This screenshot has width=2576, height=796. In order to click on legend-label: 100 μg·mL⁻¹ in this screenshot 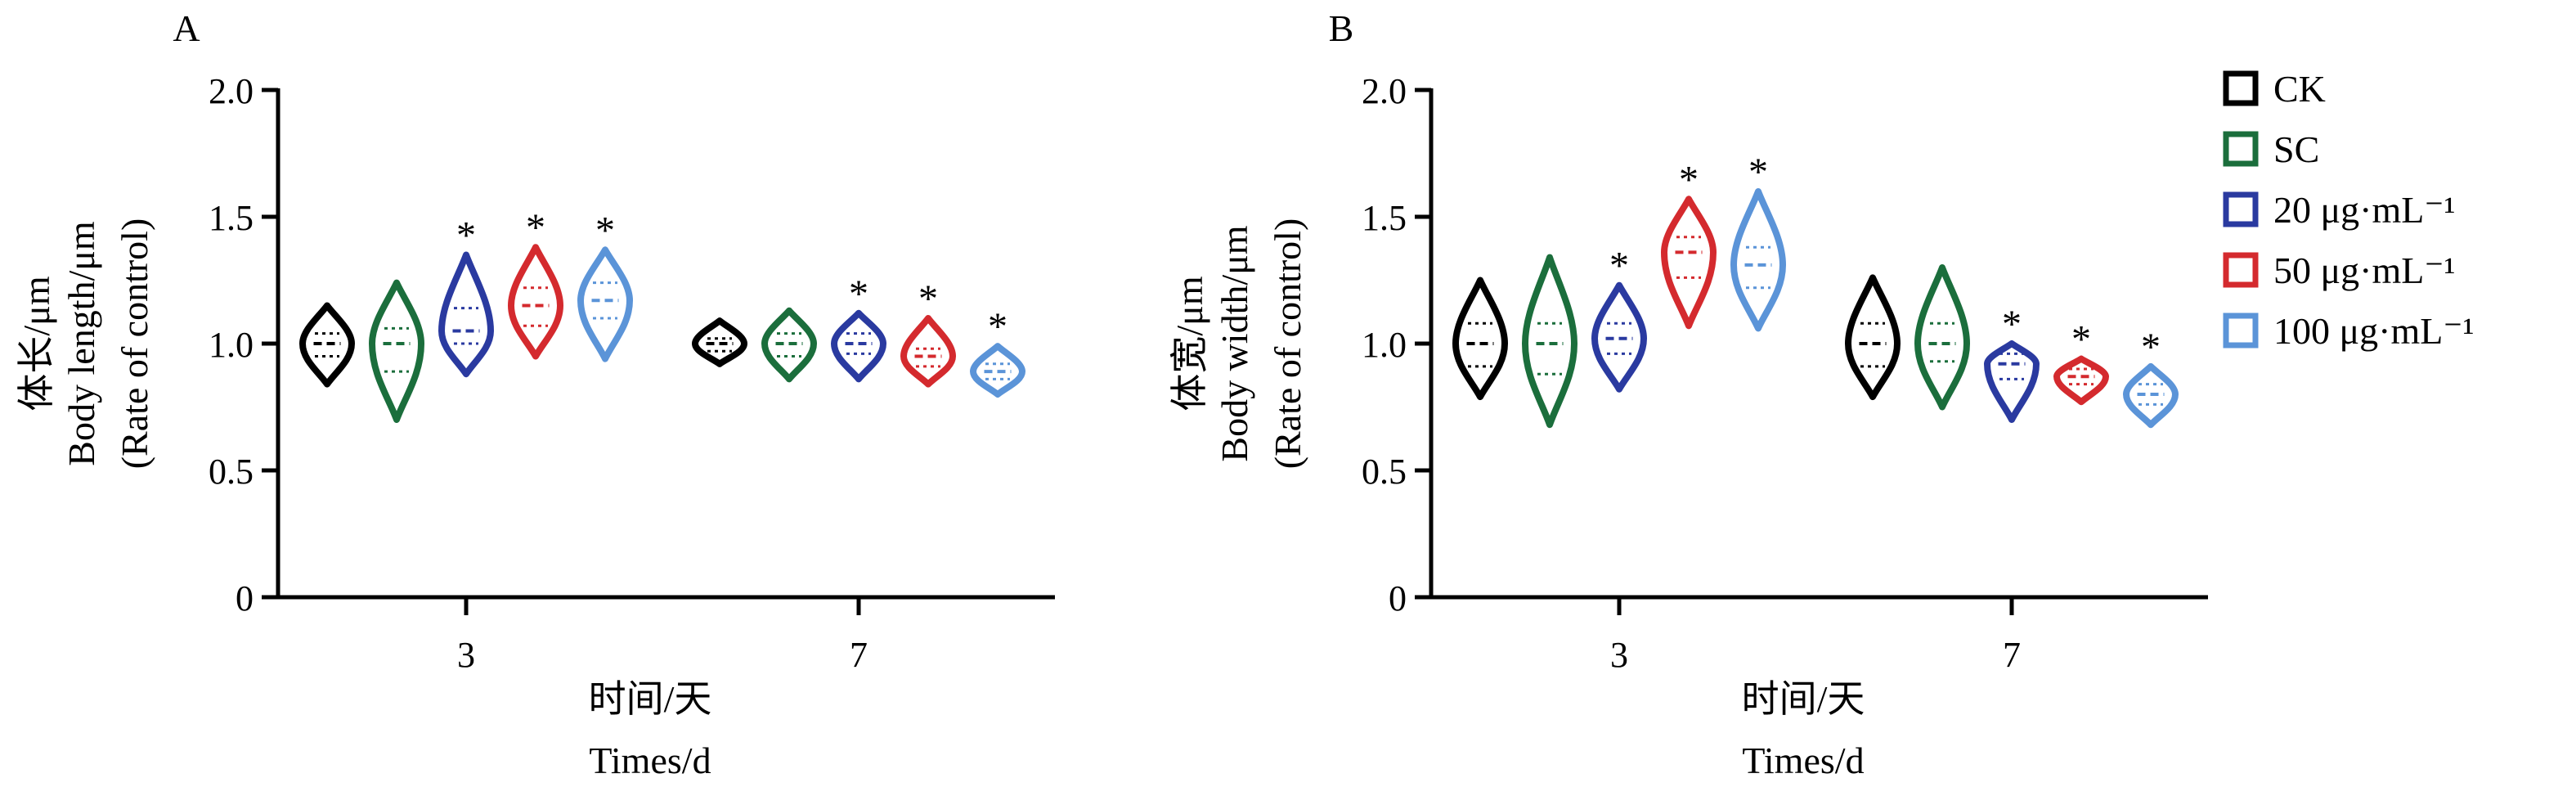, I will do `click(2374, 331)`.